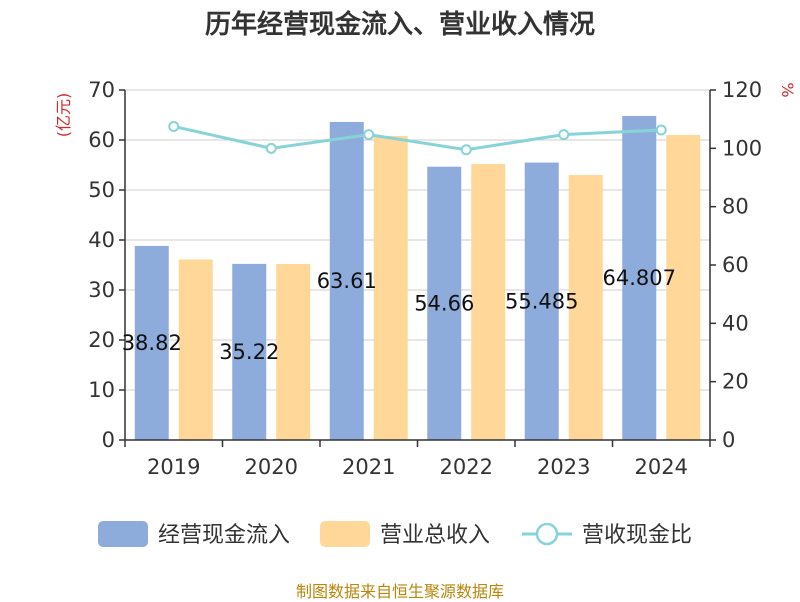 Image resolution: width=800 pixels, height=602 pixels. Describe the element at coordinates (174, 126) in the screenshot. I see `point-营收现金比-2019` at that location.